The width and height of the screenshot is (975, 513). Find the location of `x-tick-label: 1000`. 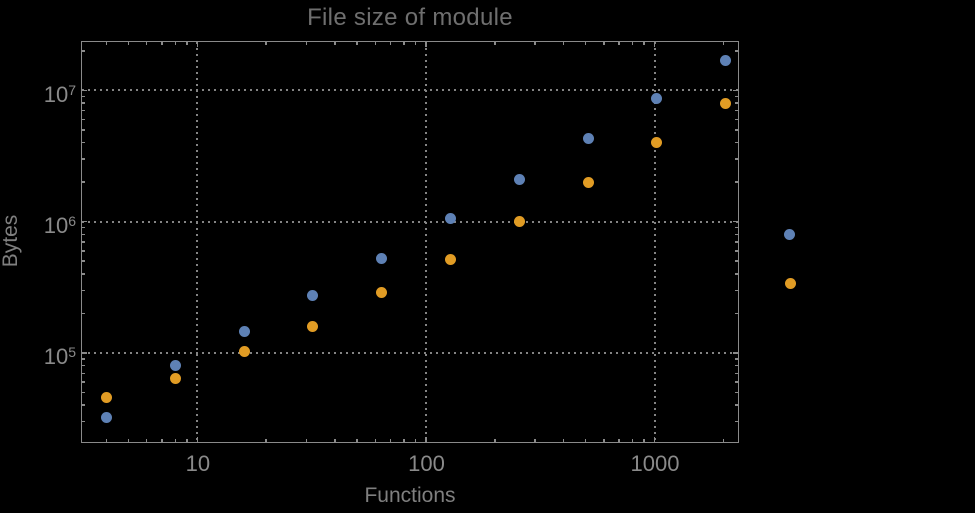

x-tick-label: 1000 is located at coordinates (655, 463).